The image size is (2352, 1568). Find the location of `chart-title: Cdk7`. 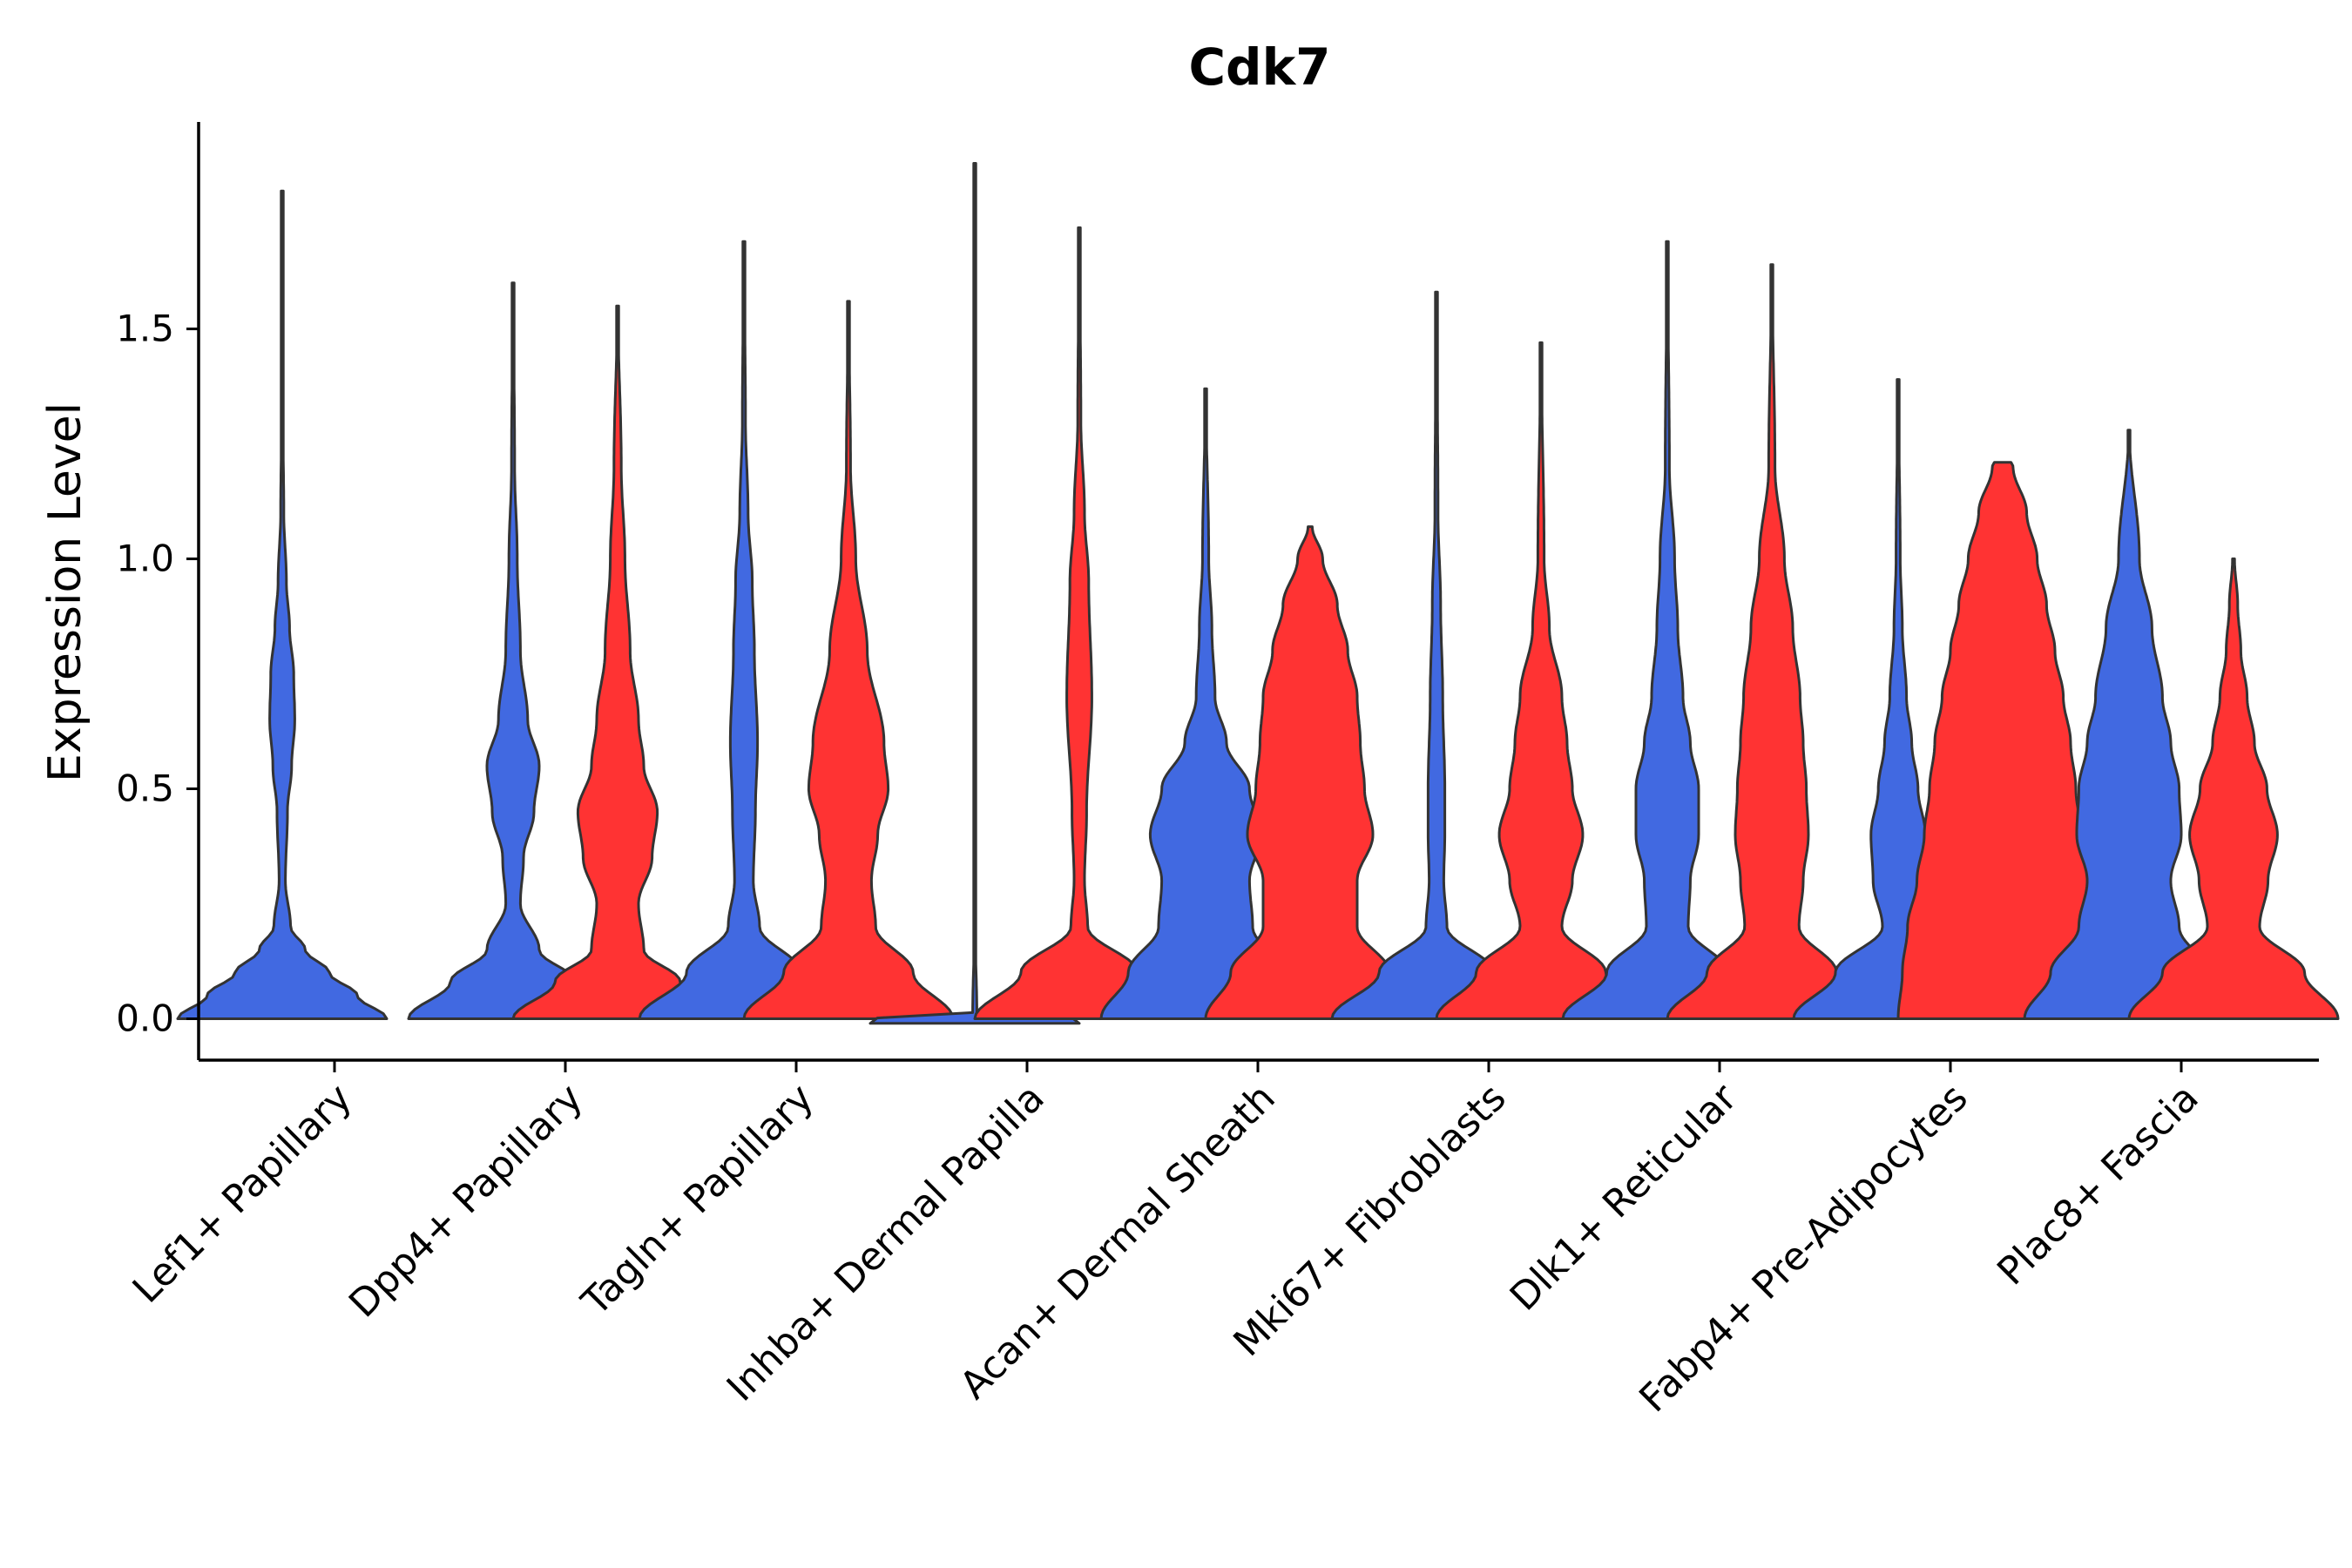

chart-title: Cdk7 is located at coordinates (1259, 67).